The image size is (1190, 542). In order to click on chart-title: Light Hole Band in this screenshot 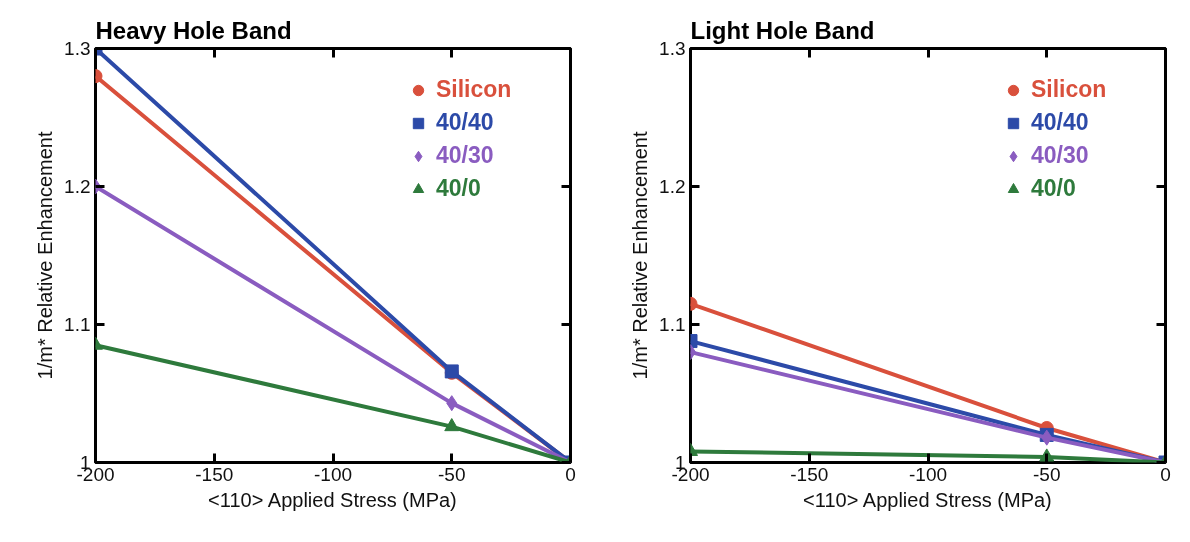, I will do `click(782, 30)`.